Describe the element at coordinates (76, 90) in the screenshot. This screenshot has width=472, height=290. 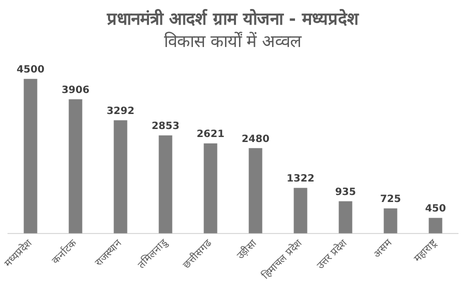
I see `data-label: 3906` at that location.